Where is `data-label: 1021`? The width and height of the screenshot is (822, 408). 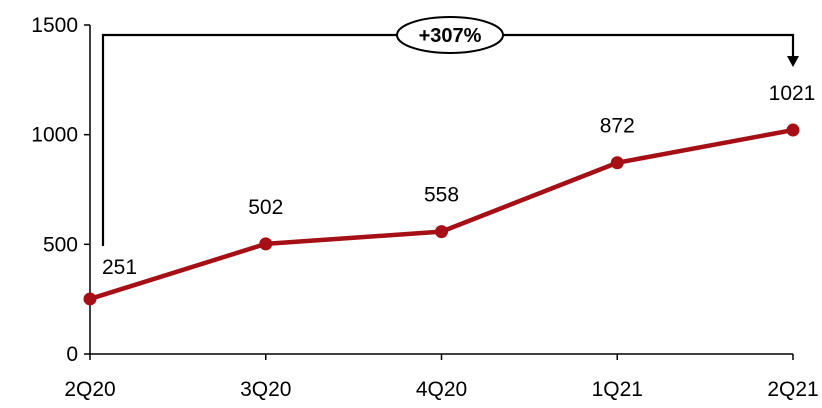 data-label: 1021 is located at coordinates (792, 93).